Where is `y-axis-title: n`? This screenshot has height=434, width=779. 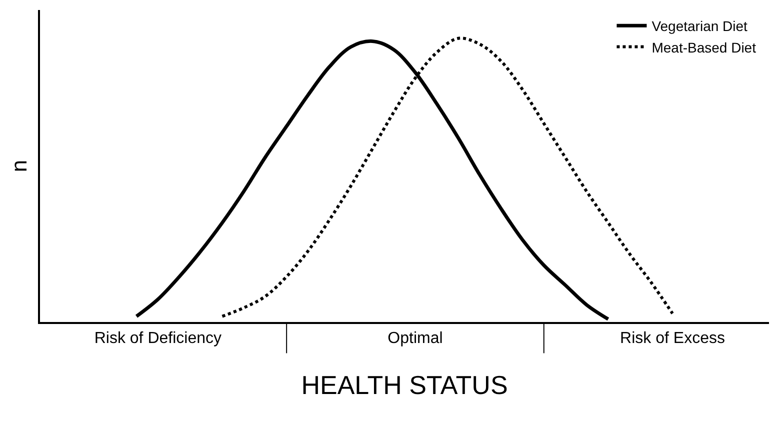 y-axis-title: n is located at coordinates (19, 166).